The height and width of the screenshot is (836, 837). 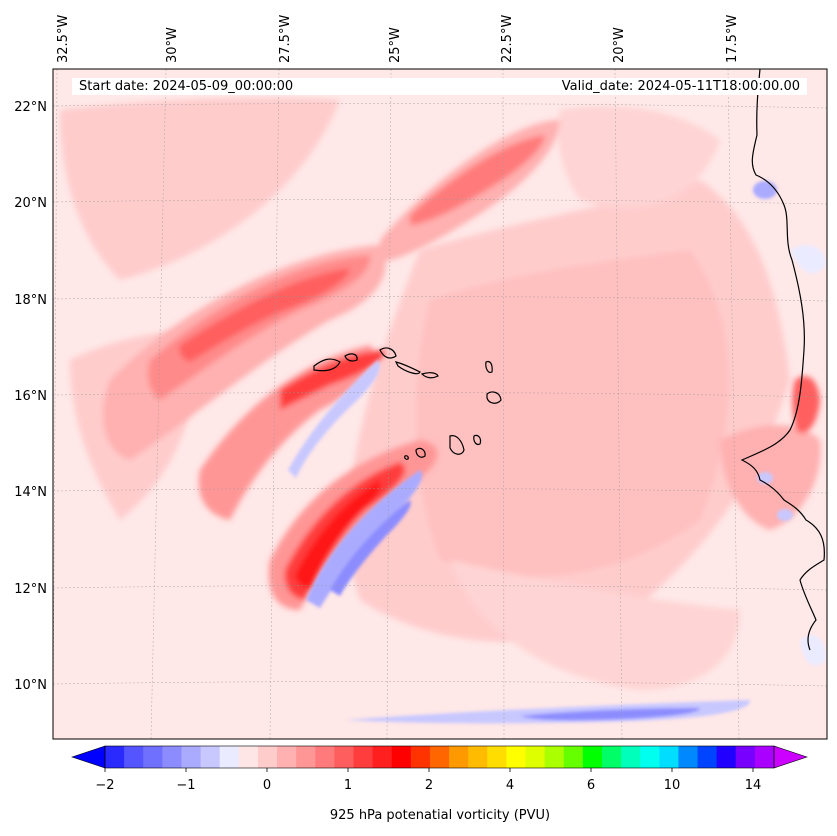 I want to click on colorbar-tick-label: 6, so click(x=591, y=785).